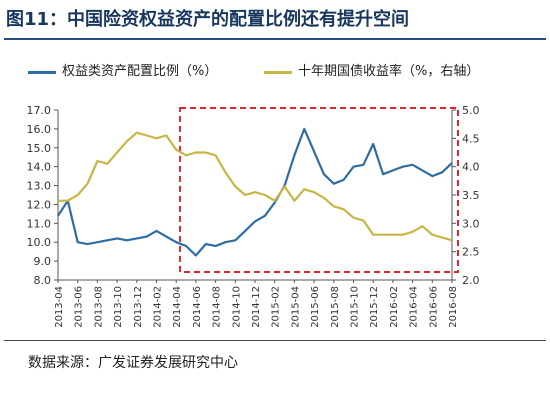 Image resolution: width=550 pixels, height=401 pixels. What do you see at coordinates (42, 72) in the screenshot?
I see `legend-swatch-equity` at bounding box center [42, 72].